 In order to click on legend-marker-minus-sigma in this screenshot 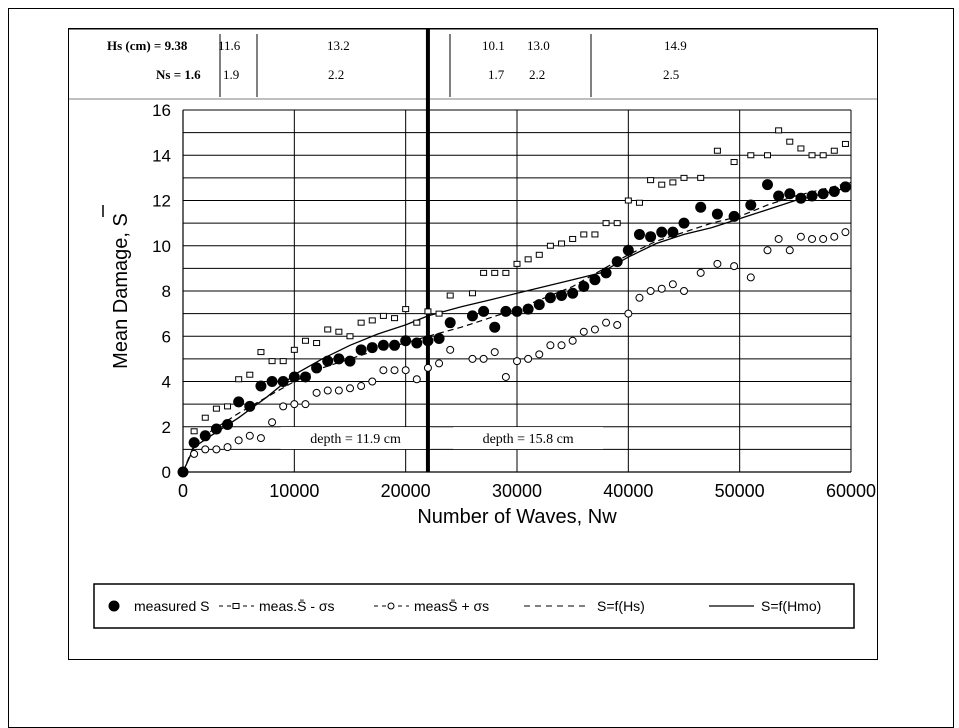, I will do `click(236, 606)`.